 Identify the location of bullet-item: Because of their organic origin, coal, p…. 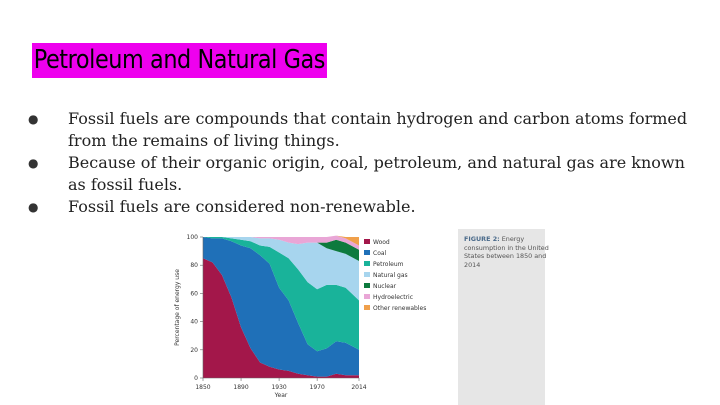
(363, 174).